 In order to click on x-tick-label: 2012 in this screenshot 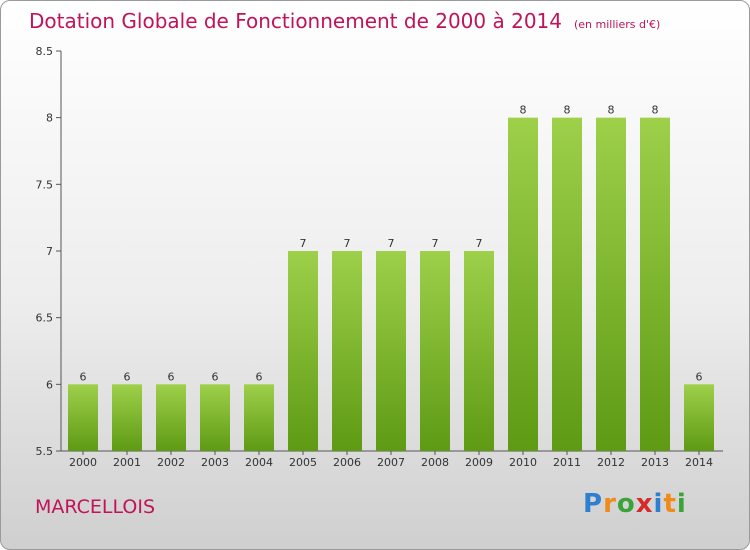, I will do `click(611, 462)`.